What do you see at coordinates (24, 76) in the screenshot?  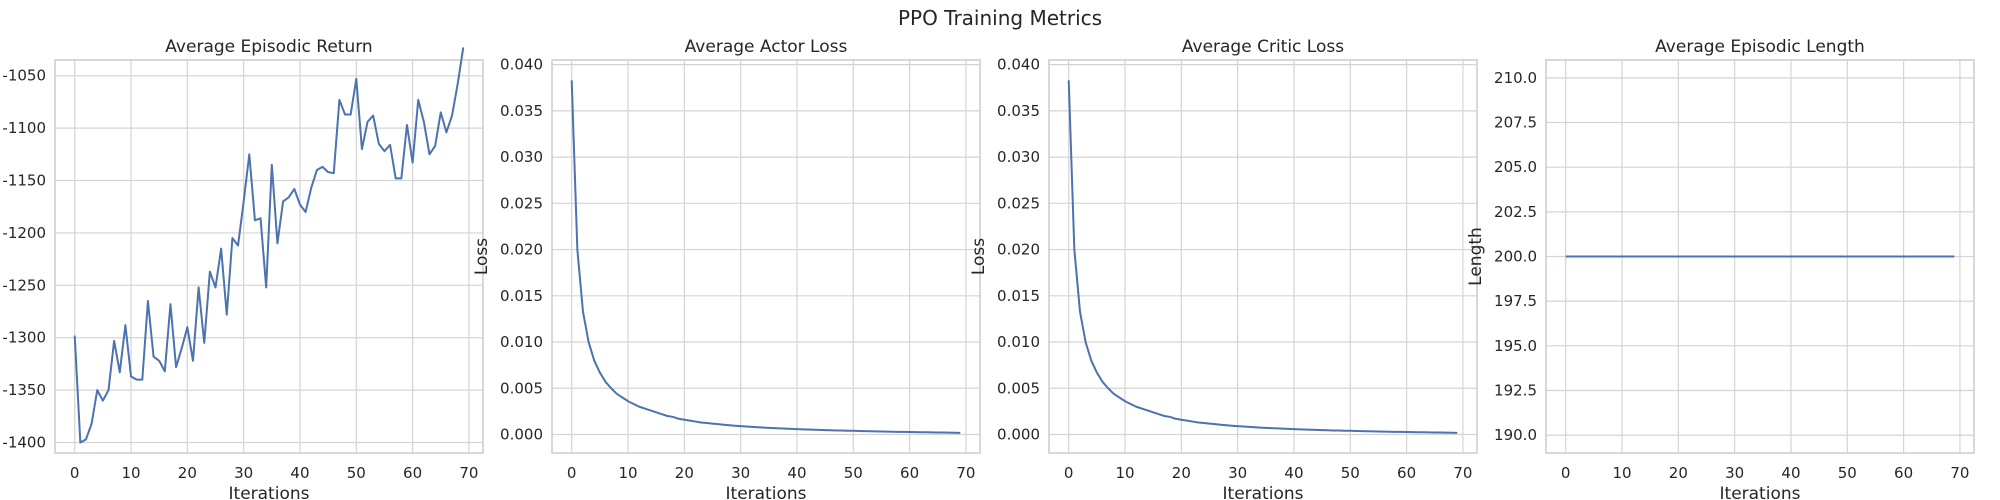 I see `y-tick-label: -1050` at bounding box center [24, 76].